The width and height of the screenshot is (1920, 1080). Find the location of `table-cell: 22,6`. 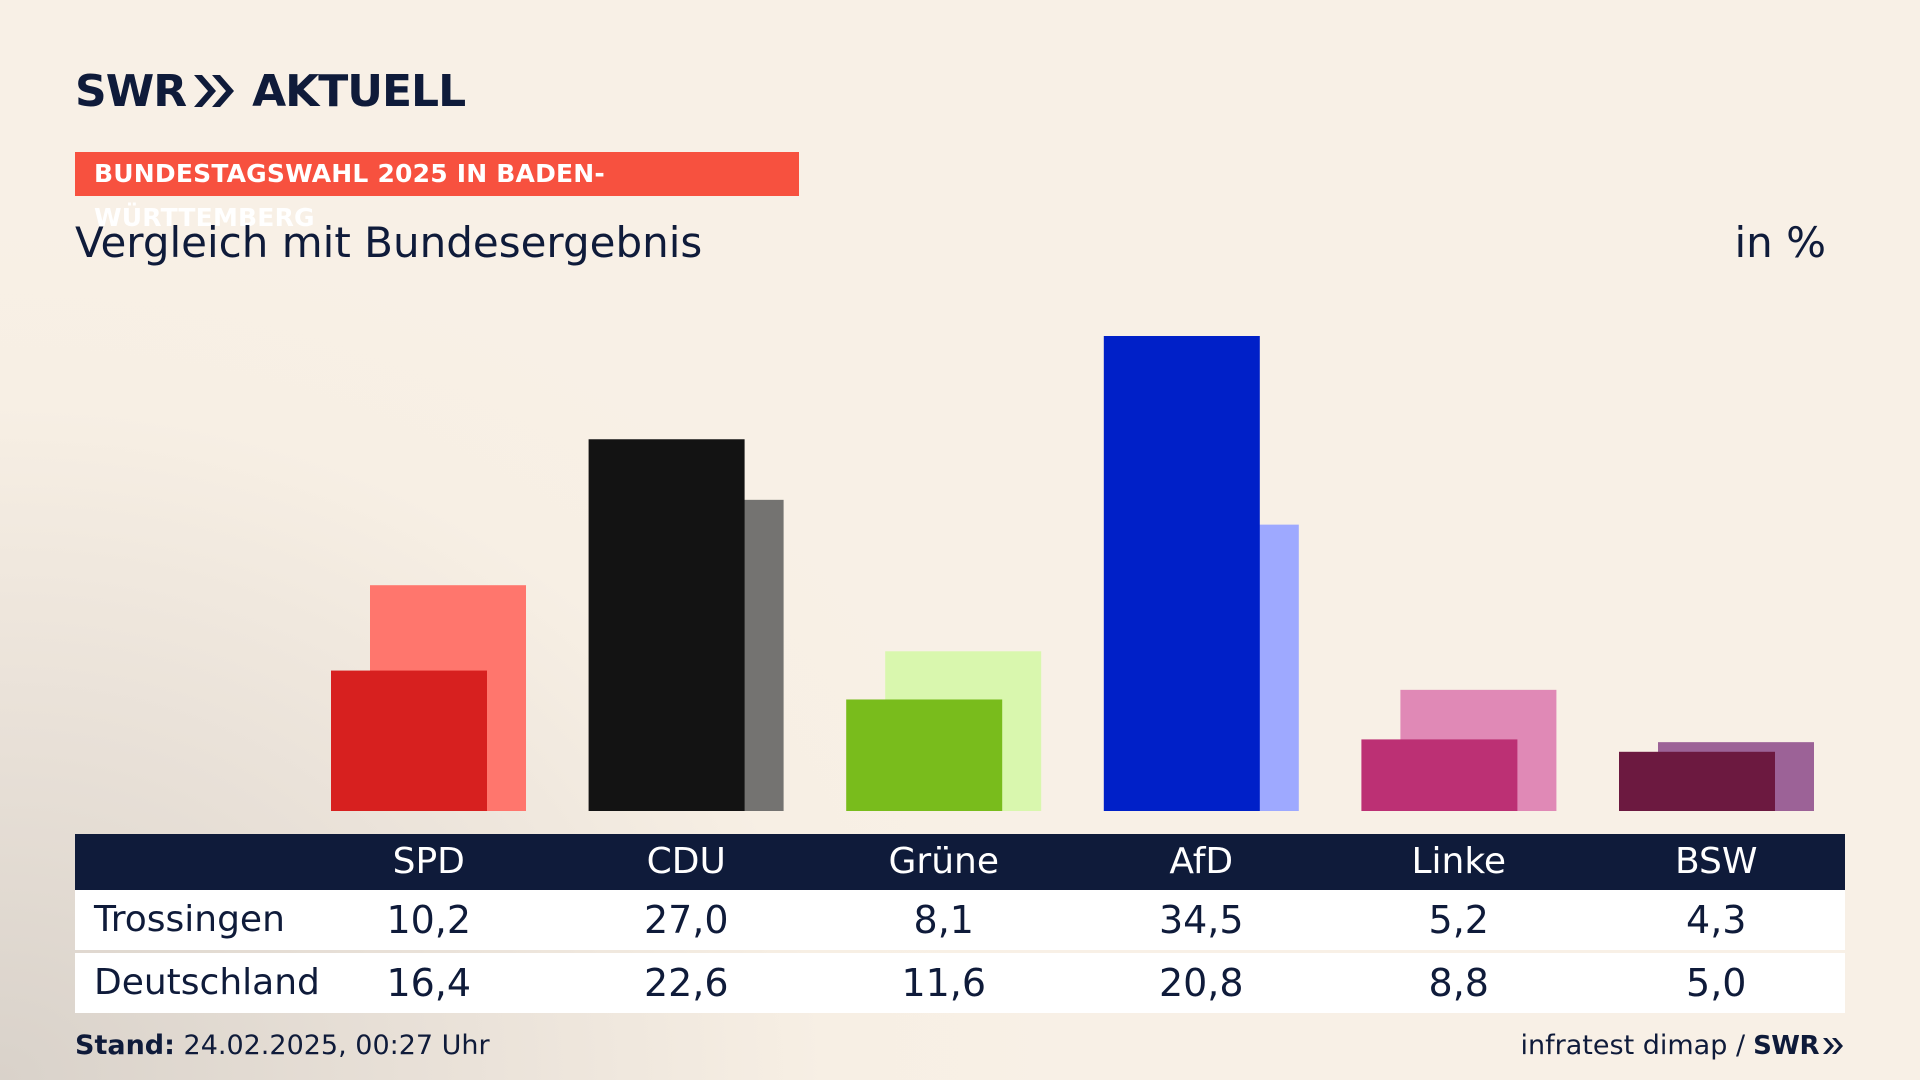

table-cell: 22,6 is located at coordinates (686, 983).